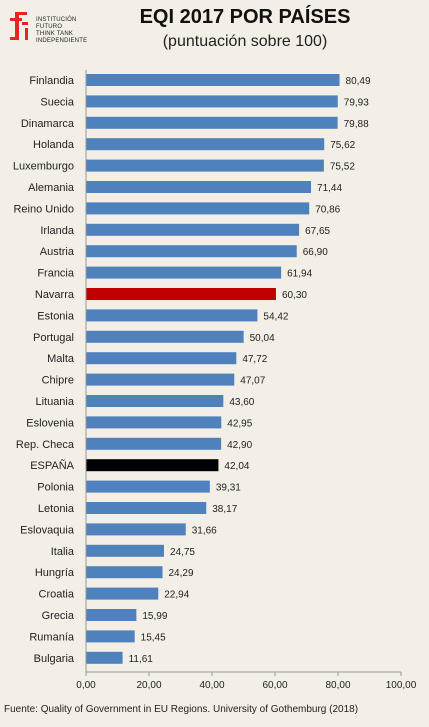 This screenshot has width=429, height=727. What do you see at coordinates (148, 685) in the screenshot?
I see `x-tick-label: 20,00` at bounding box center [148, 685].